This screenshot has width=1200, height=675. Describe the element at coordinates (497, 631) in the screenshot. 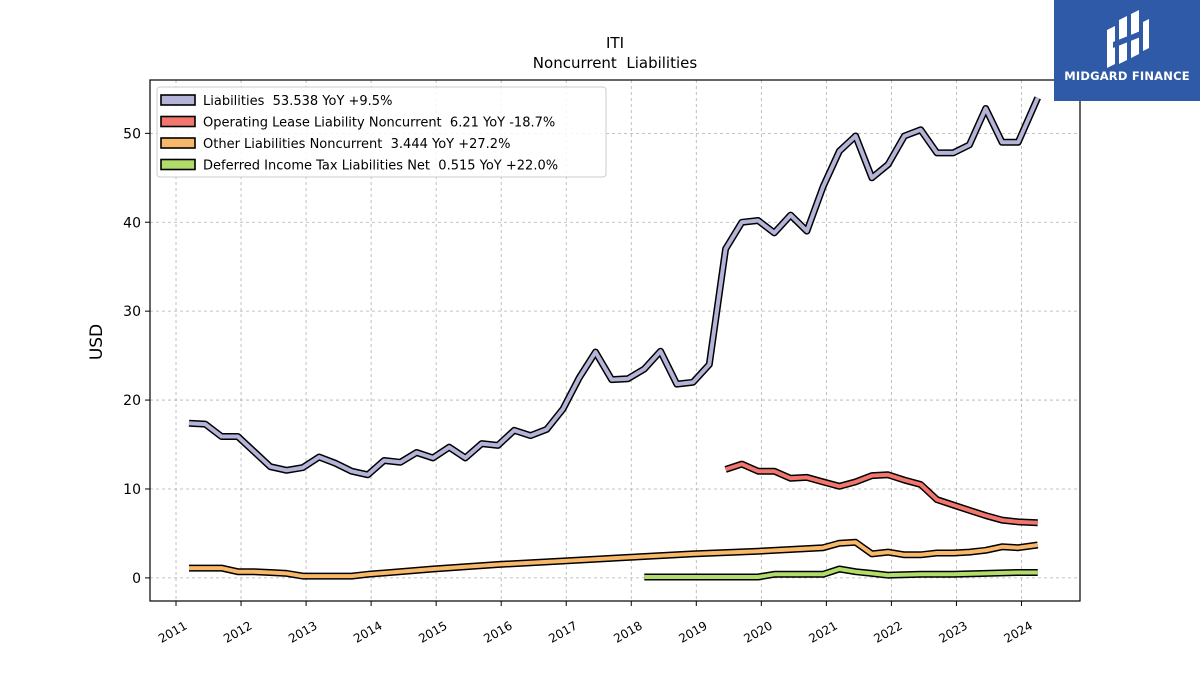

I see `x-tick-label: 2016` at that location.